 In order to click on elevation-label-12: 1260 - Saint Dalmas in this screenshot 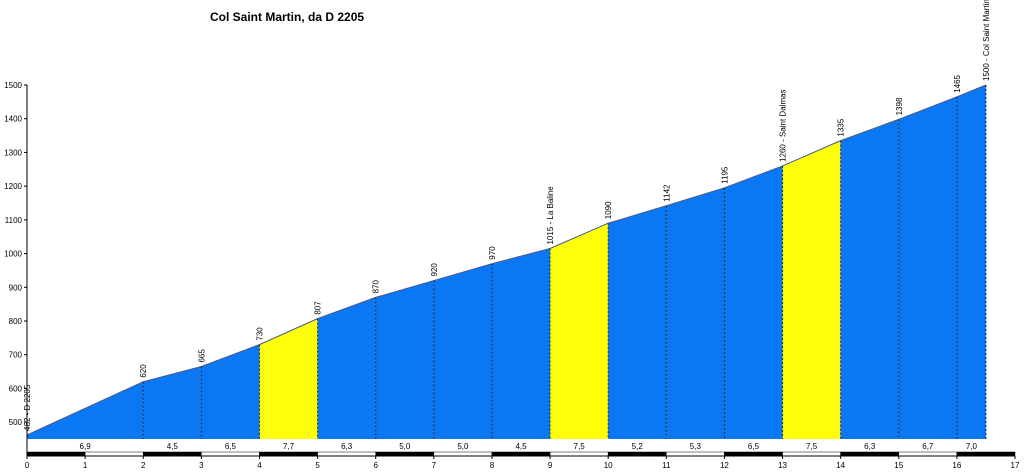, I will do `click(783, 125)`.